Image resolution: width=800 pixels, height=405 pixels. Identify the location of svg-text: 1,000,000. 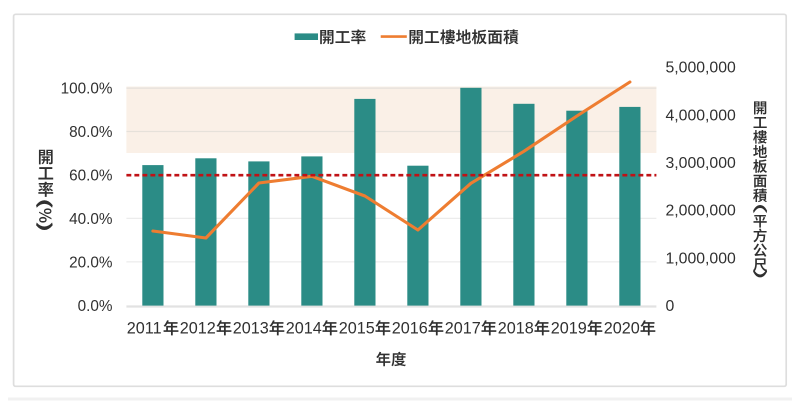
(701, 258).